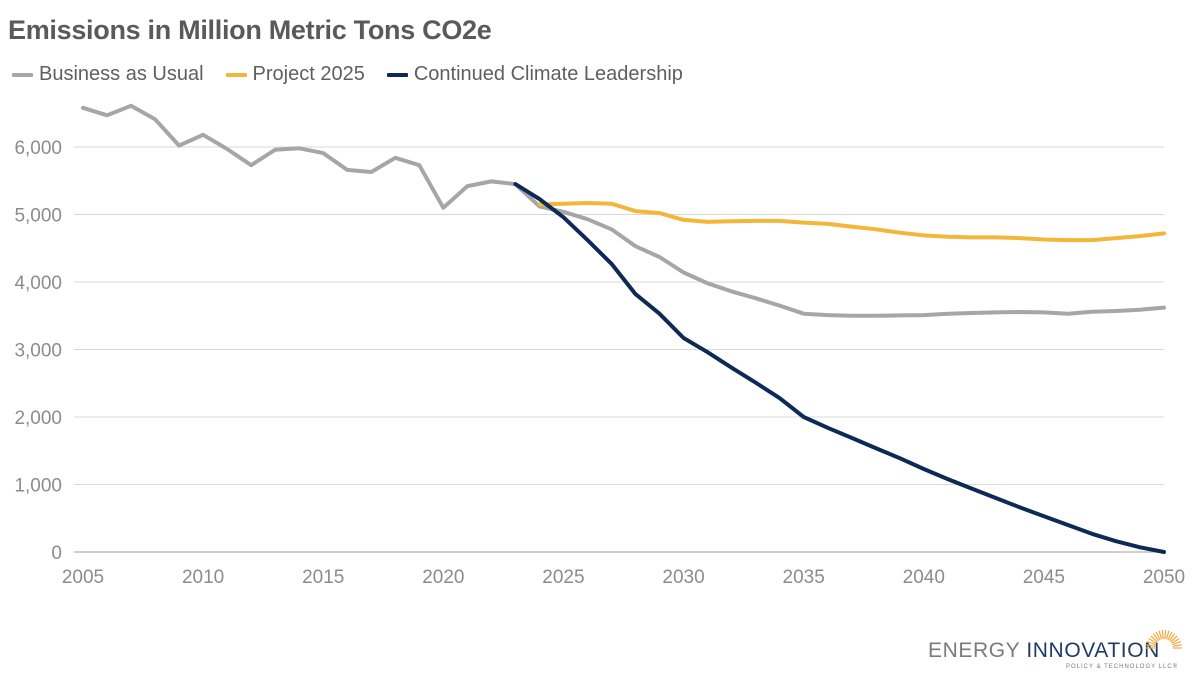 This screenshot has width=1199, height=679. Describe the element at coordinates (397, 74) in the screenshot. I see `legend-swatch-continued-climate-leadership` at that location.